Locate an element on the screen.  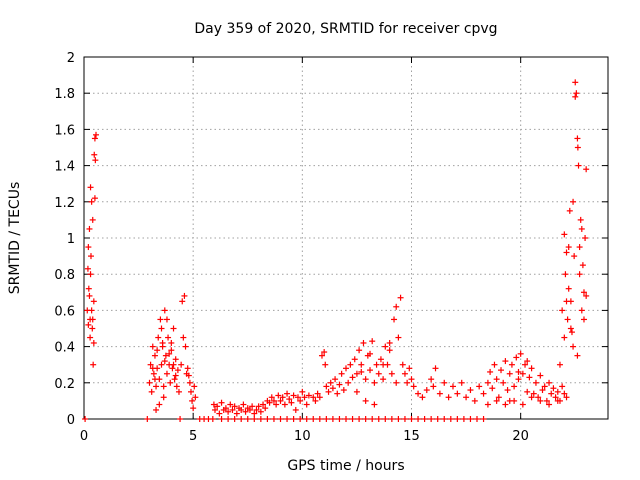
y-tick-label: 1 is located at coordinates (71, 239).